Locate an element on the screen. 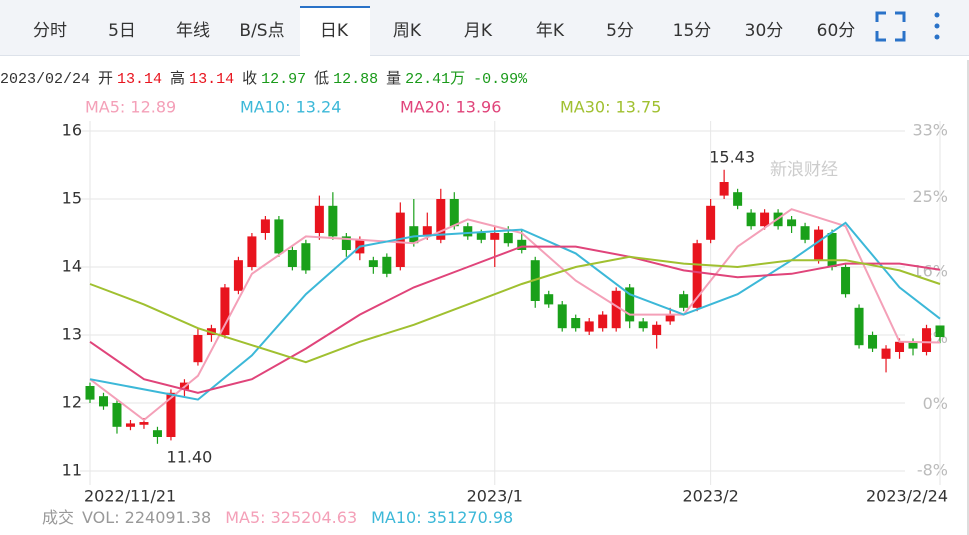  y2-tick-label: 16% is located at coordinates (930, 270).